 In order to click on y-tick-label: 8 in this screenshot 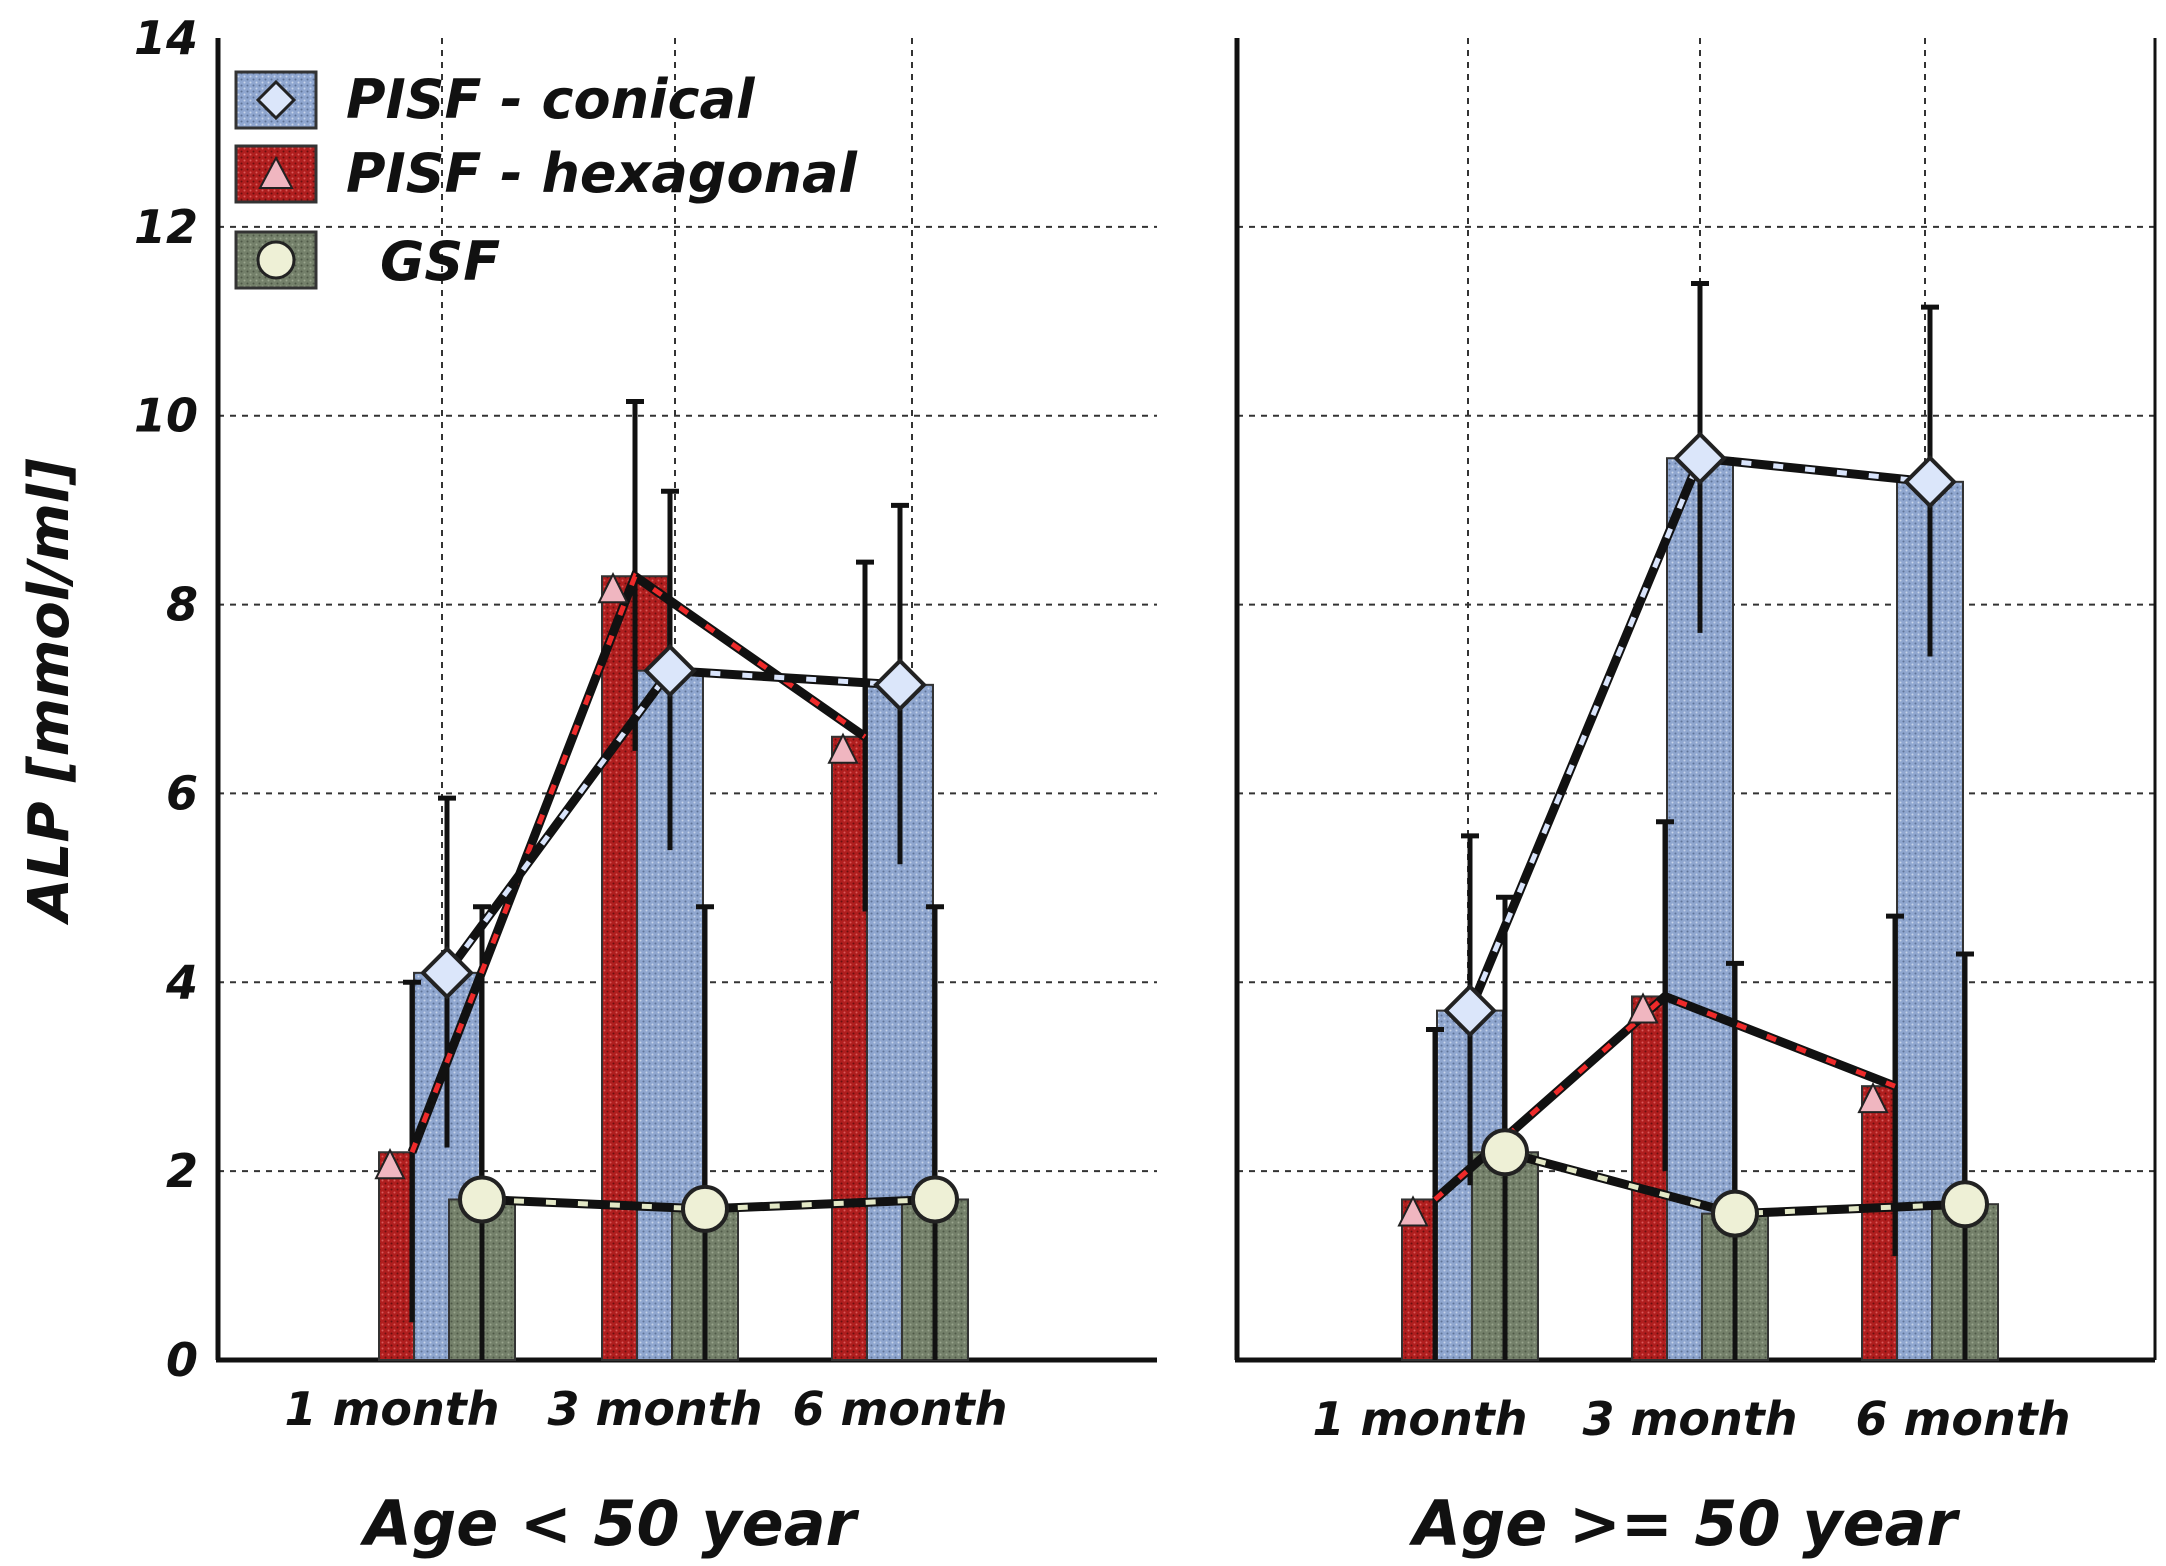, I will do `click(182, 605)`.